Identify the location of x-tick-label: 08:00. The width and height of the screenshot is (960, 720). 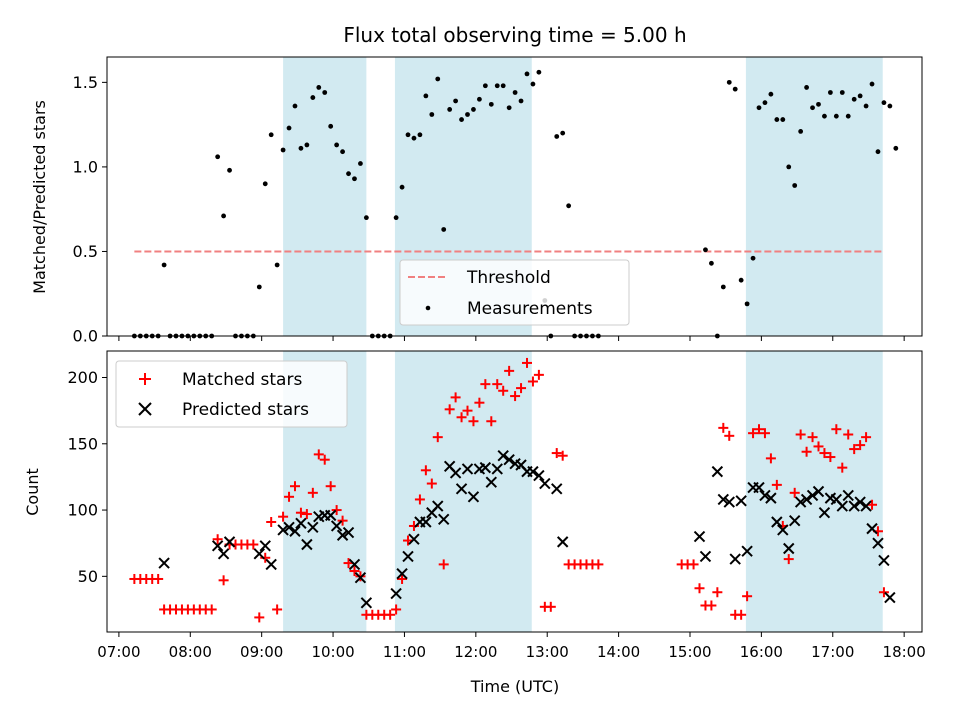
(190, 652).